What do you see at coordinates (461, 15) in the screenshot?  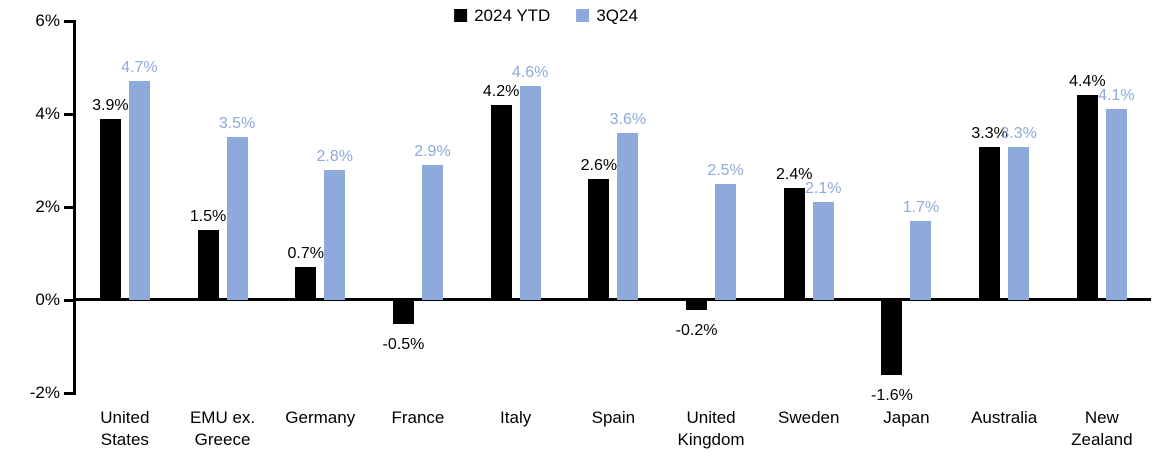 I see `legend-swatch-2024-ytd-icon` at bounding box center [461, 15].